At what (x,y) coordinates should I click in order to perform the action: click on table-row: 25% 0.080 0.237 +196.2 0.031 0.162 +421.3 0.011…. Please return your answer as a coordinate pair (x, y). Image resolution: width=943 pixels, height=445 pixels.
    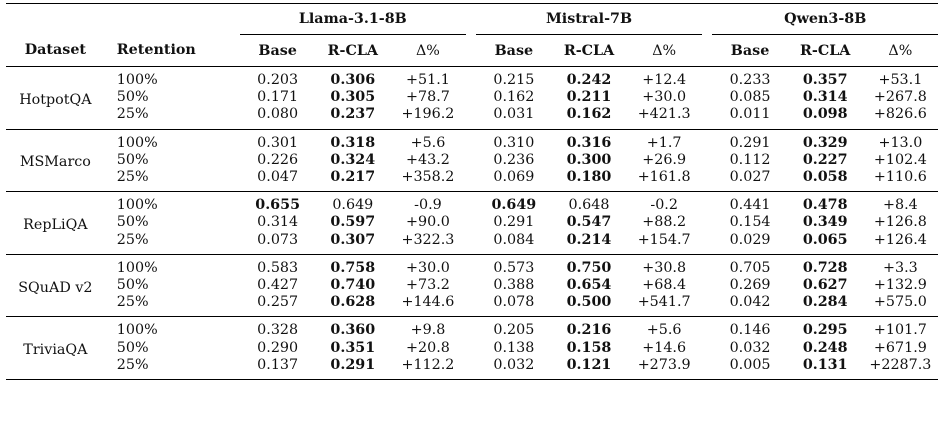
    Looking at the image, I should click on (472, 117).